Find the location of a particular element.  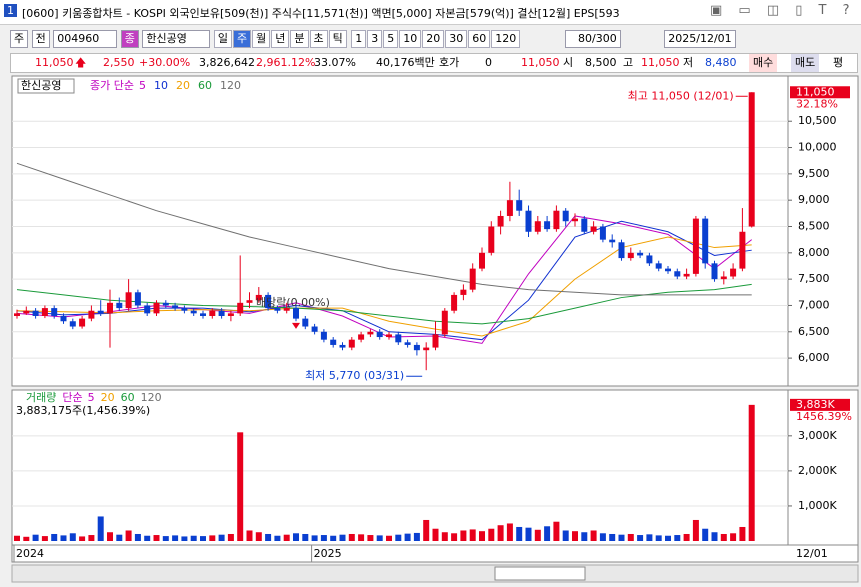

market-select: 주 is located at coordinates (19, 39).